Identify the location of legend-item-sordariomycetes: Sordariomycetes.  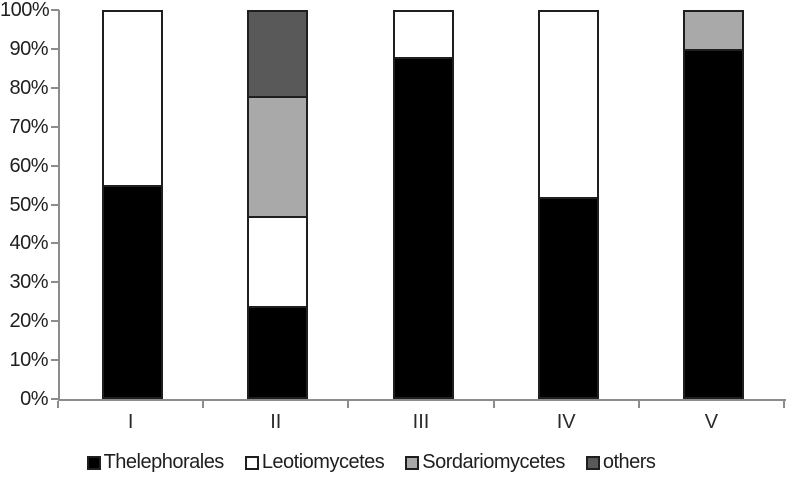
(485, 462).